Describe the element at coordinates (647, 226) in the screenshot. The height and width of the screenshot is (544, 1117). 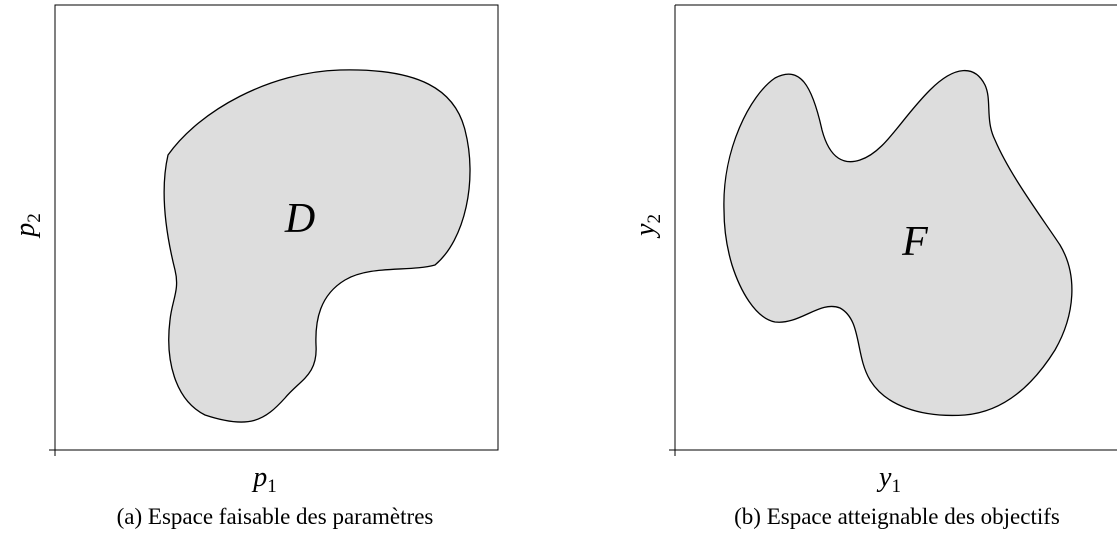
I see `y-axis-label: y2` at that location.